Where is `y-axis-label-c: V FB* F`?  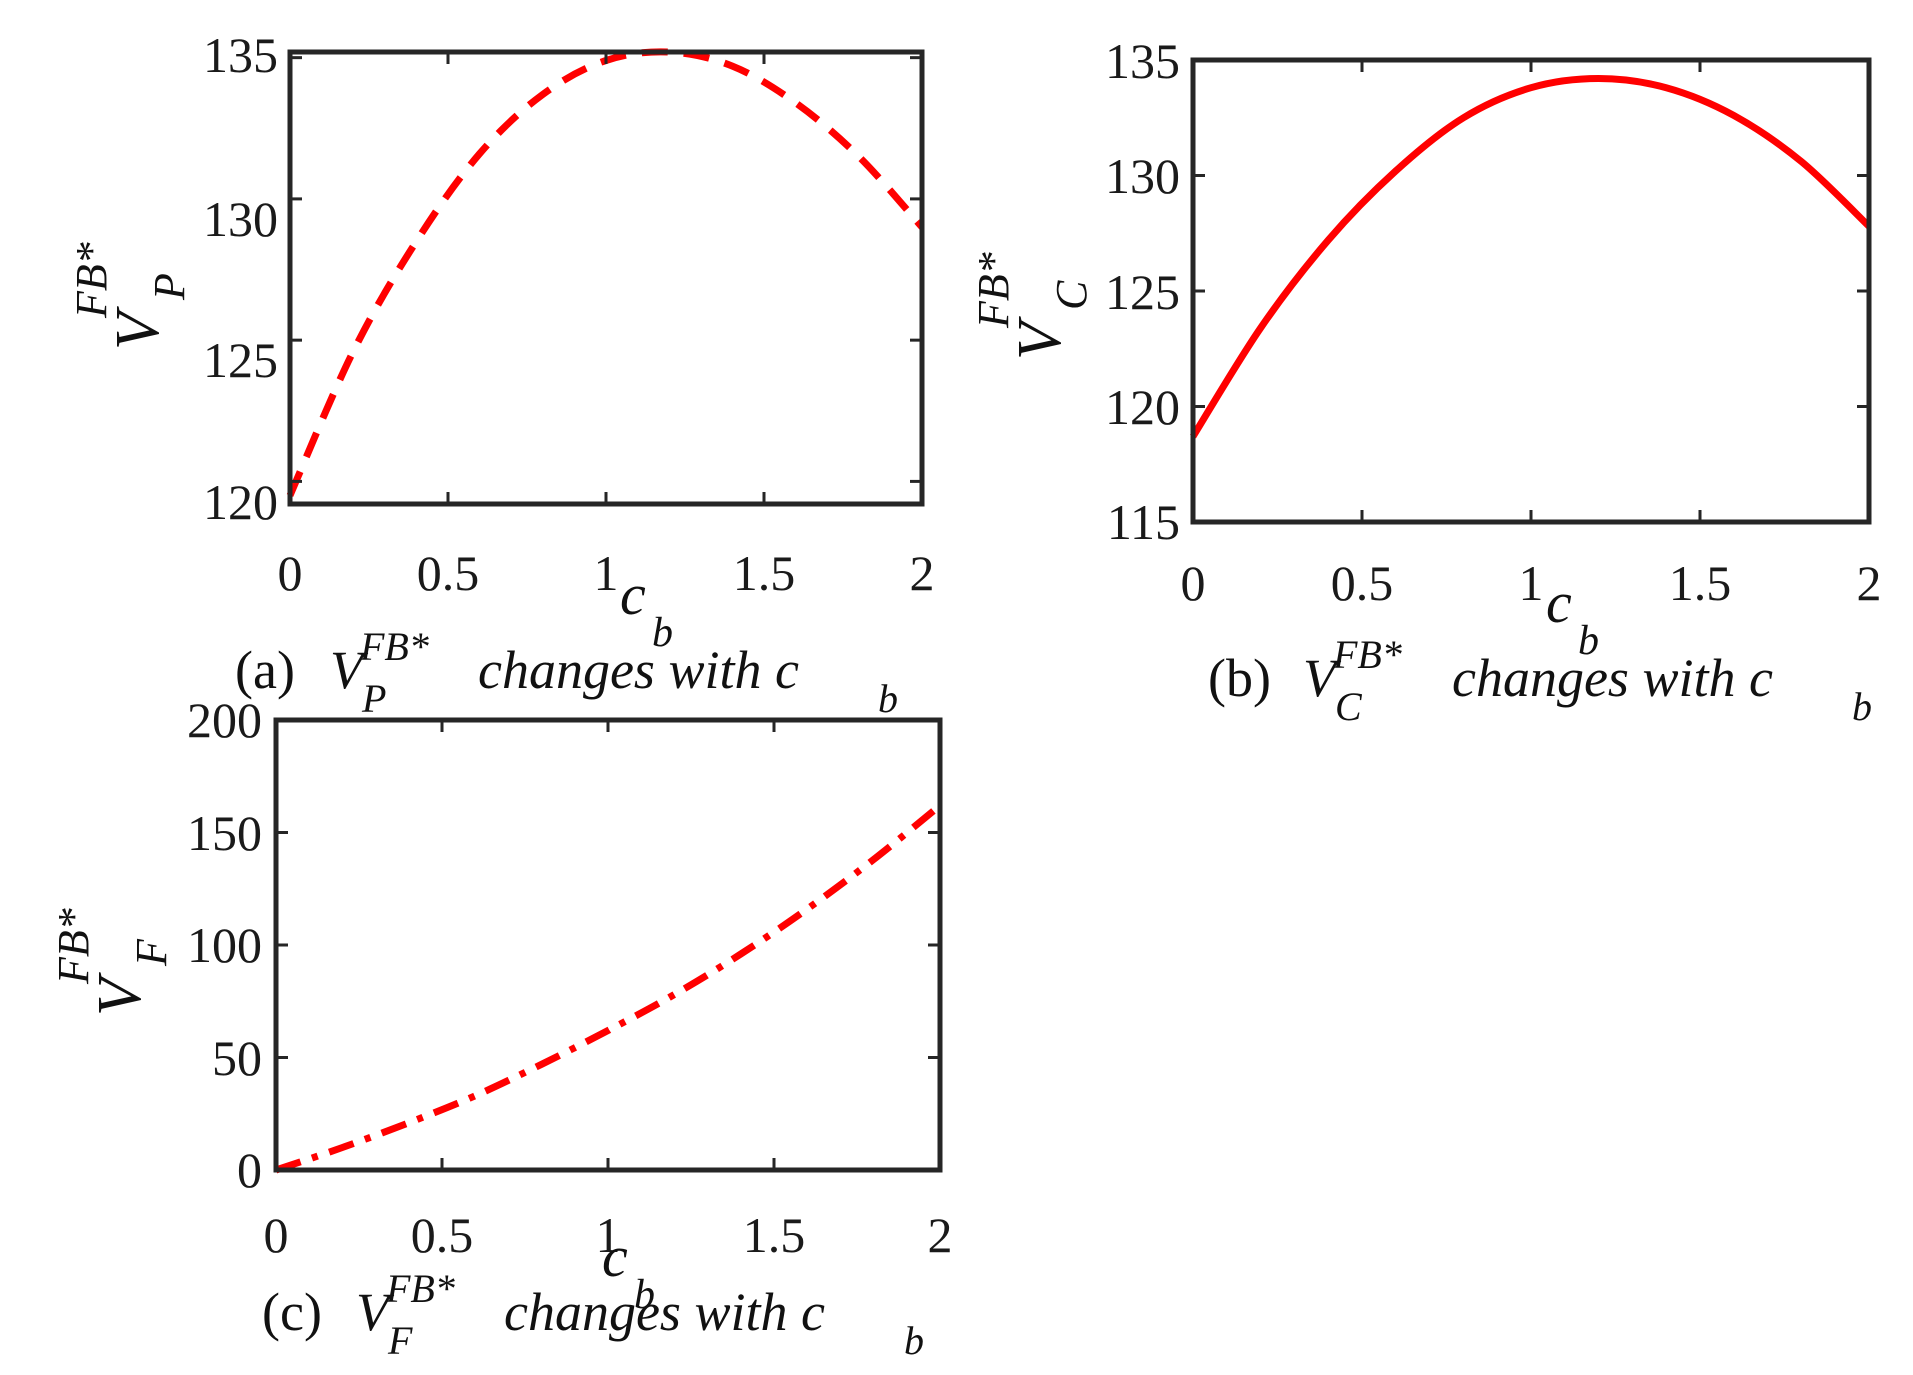 y-axis-label-c: V FB* F is located at coordinates (112, 962).